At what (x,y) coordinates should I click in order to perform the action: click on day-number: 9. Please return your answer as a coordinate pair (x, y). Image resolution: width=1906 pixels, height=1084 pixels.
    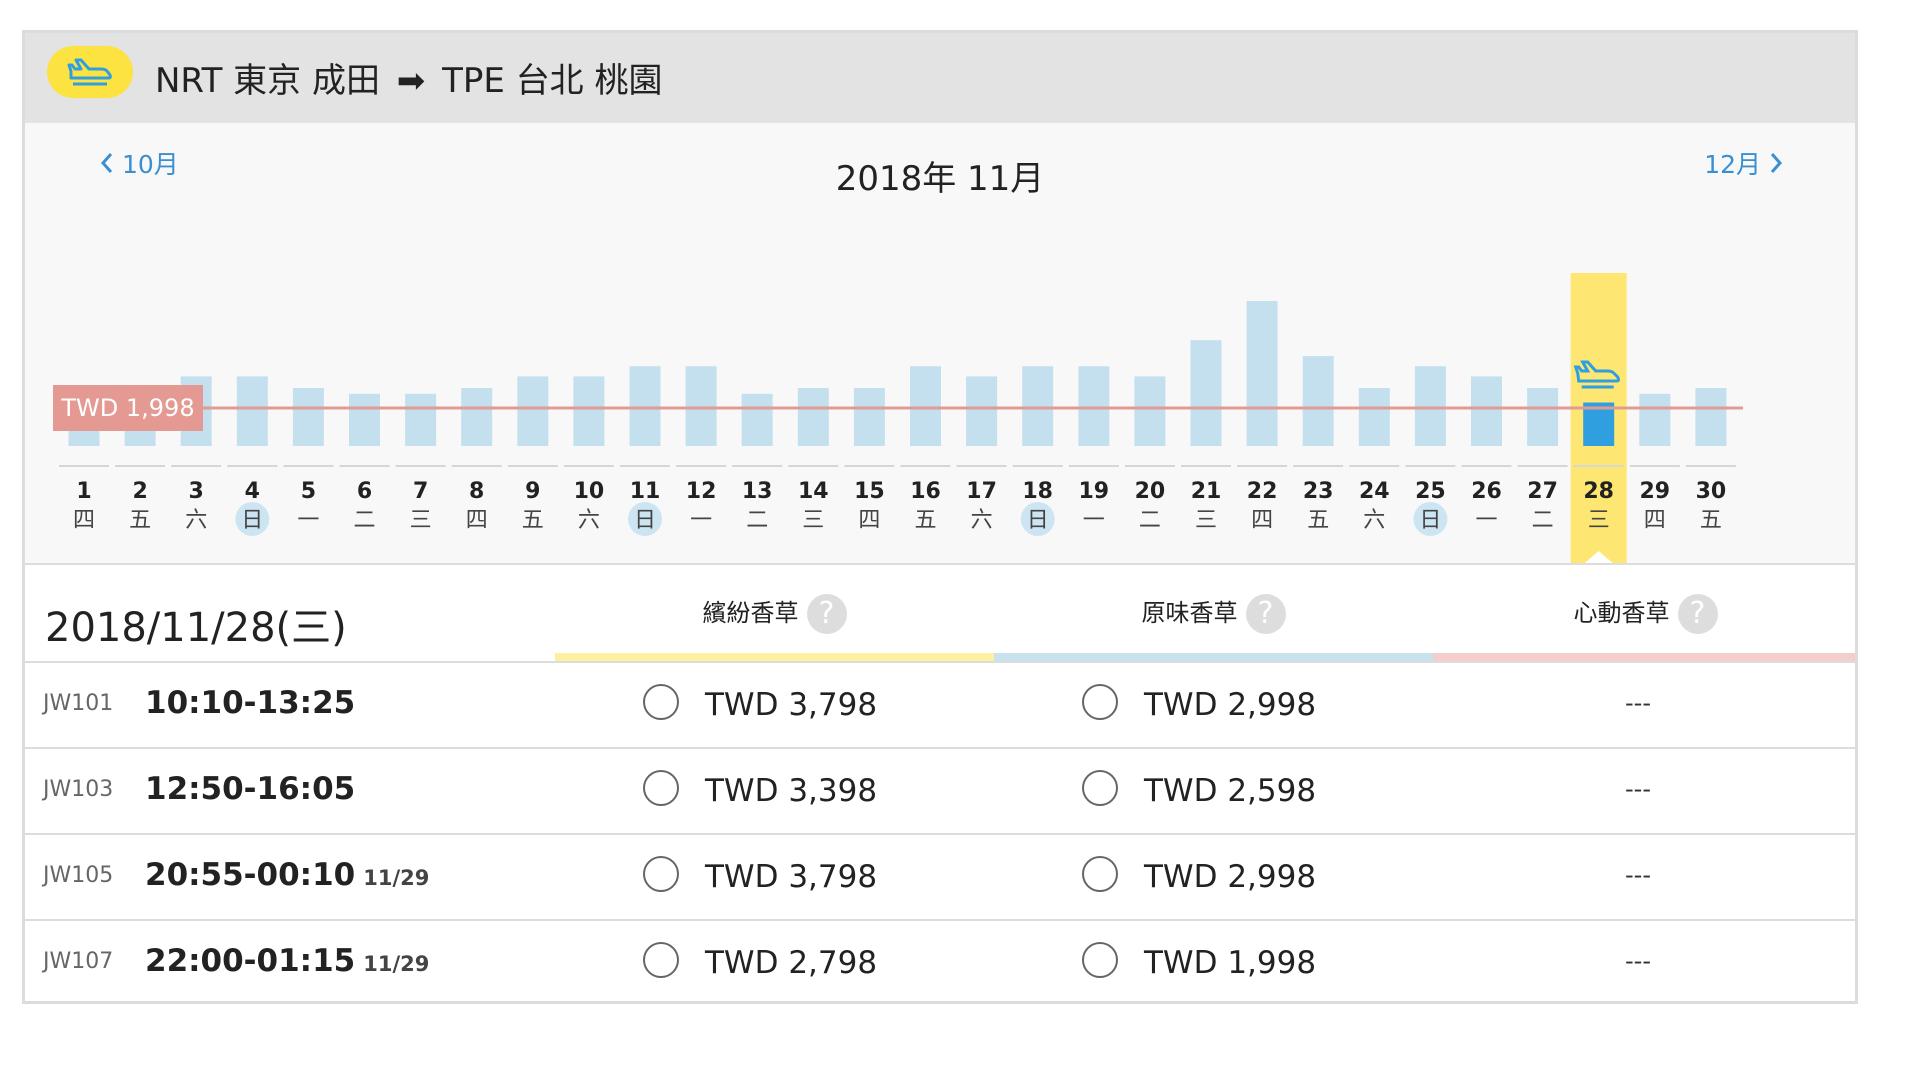
    Looking at the image, I should click on (532, 491).